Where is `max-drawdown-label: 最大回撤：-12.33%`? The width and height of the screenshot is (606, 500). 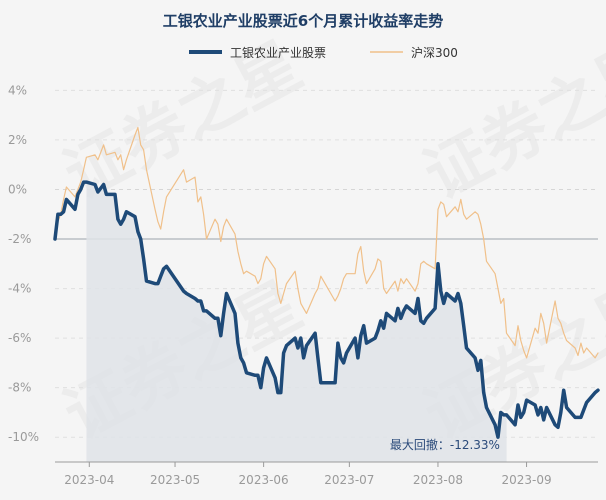
max-drawdown-label: 最大回撤：-12.33% is located at coordinates (445, 444).